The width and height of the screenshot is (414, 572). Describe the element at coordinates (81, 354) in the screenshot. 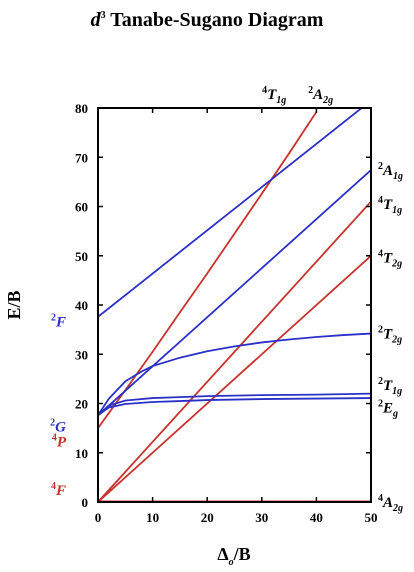

I see `y-tick-label: 30` at that location.